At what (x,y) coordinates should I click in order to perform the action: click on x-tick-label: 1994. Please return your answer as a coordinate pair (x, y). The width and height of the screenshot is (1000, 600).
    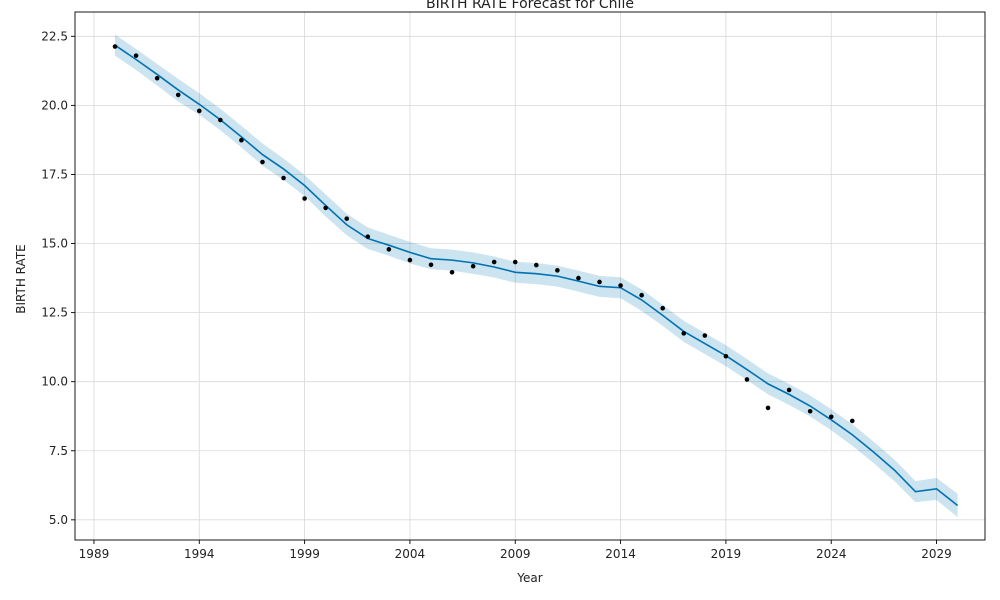
    Looking at the image, I should click on (199, 554).